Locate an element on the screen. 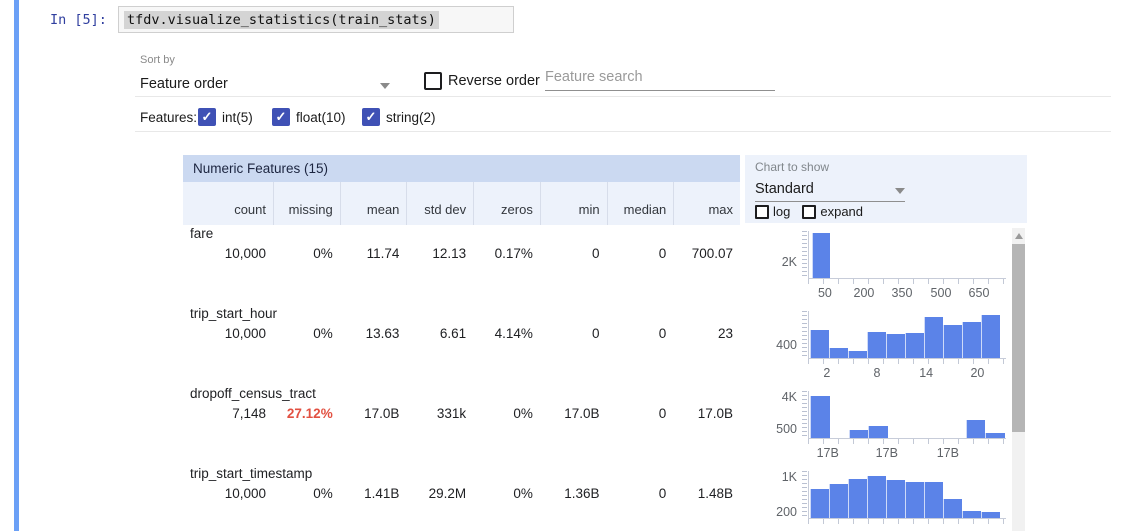  chart-to-show-panel: Chart to show Standard log expand is located at coordinates (886, 189).